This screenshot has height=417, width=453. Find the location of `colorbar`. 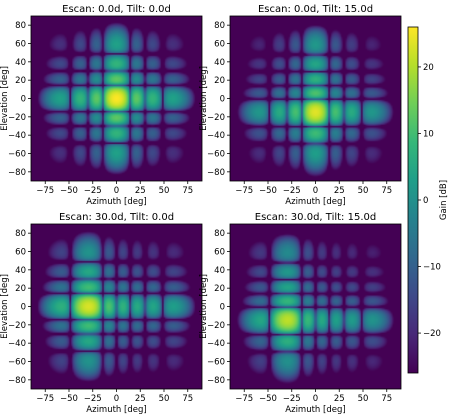

colorbar is located at coordinates (413, 200).